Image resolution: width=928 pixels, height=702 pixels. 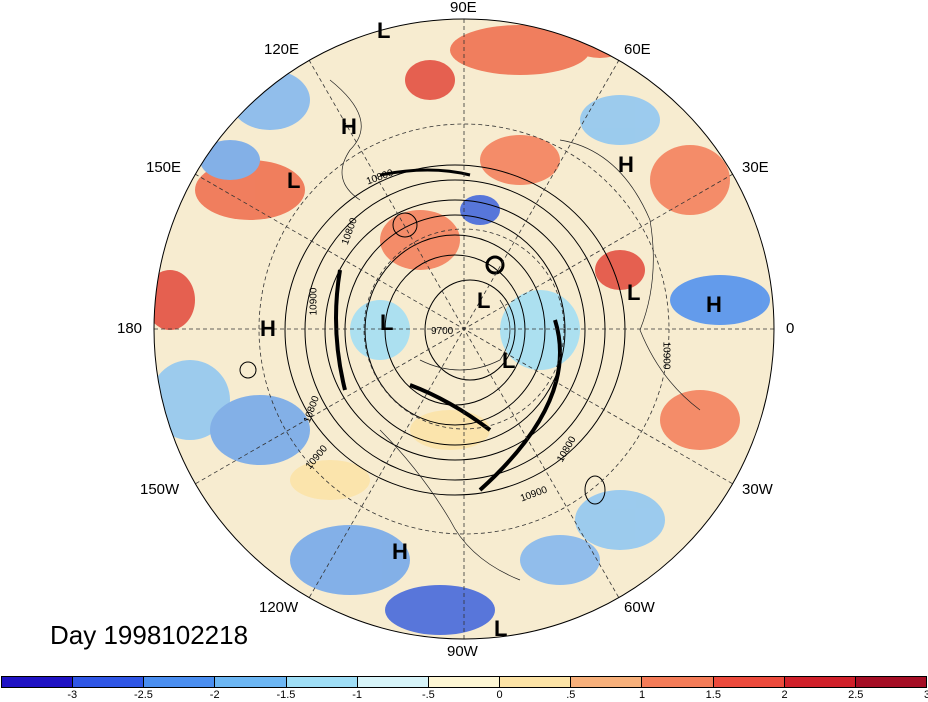 What do you see at coordinates (790, 328) in the screenshot?
I see `lon-label-0: 0` at bounding box center [790, 328].